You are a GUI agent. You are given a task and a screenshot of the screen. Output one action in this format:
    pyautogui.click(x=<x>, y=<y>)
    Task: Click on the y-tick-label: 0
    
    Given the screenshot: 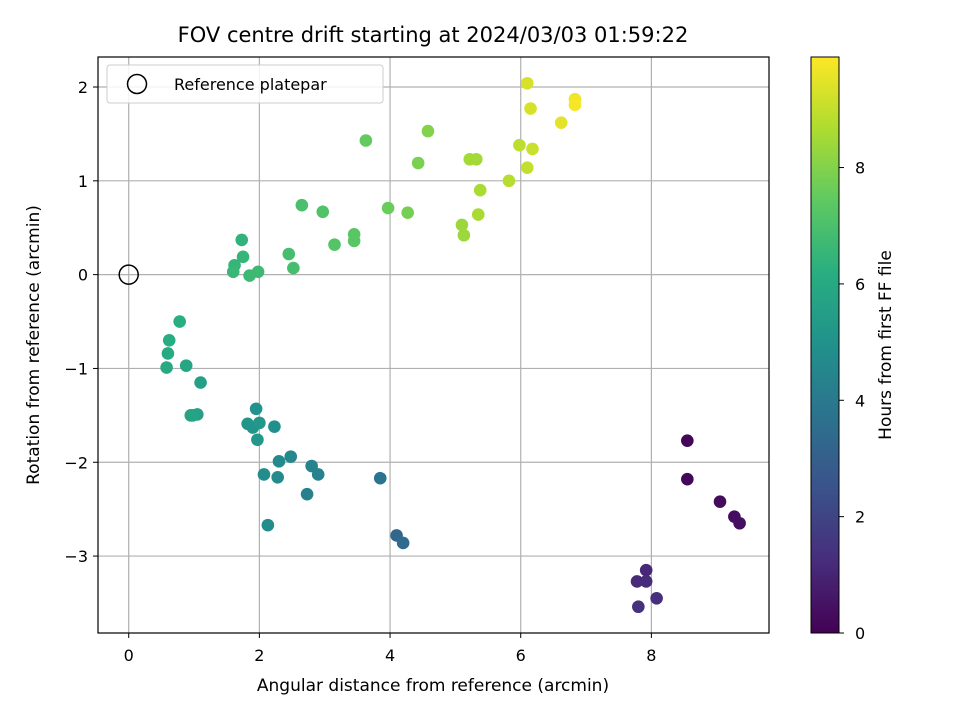 What is the action you would take?
    pyautogui.click(x=83, y=275)
    